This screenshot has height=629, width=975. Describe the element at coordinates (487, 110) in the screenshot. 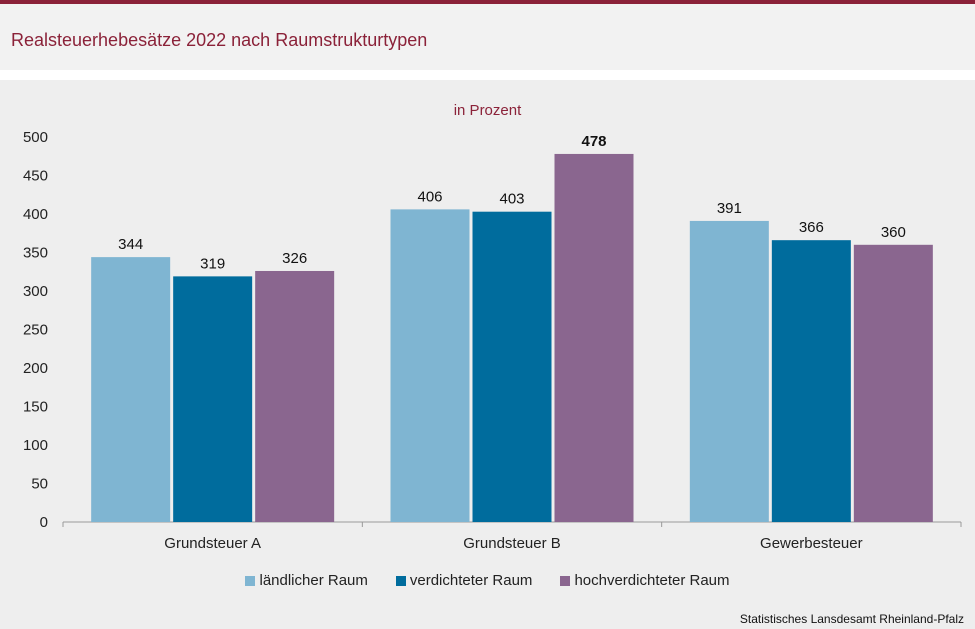

I see `unit-label: in Prozent` at that location.